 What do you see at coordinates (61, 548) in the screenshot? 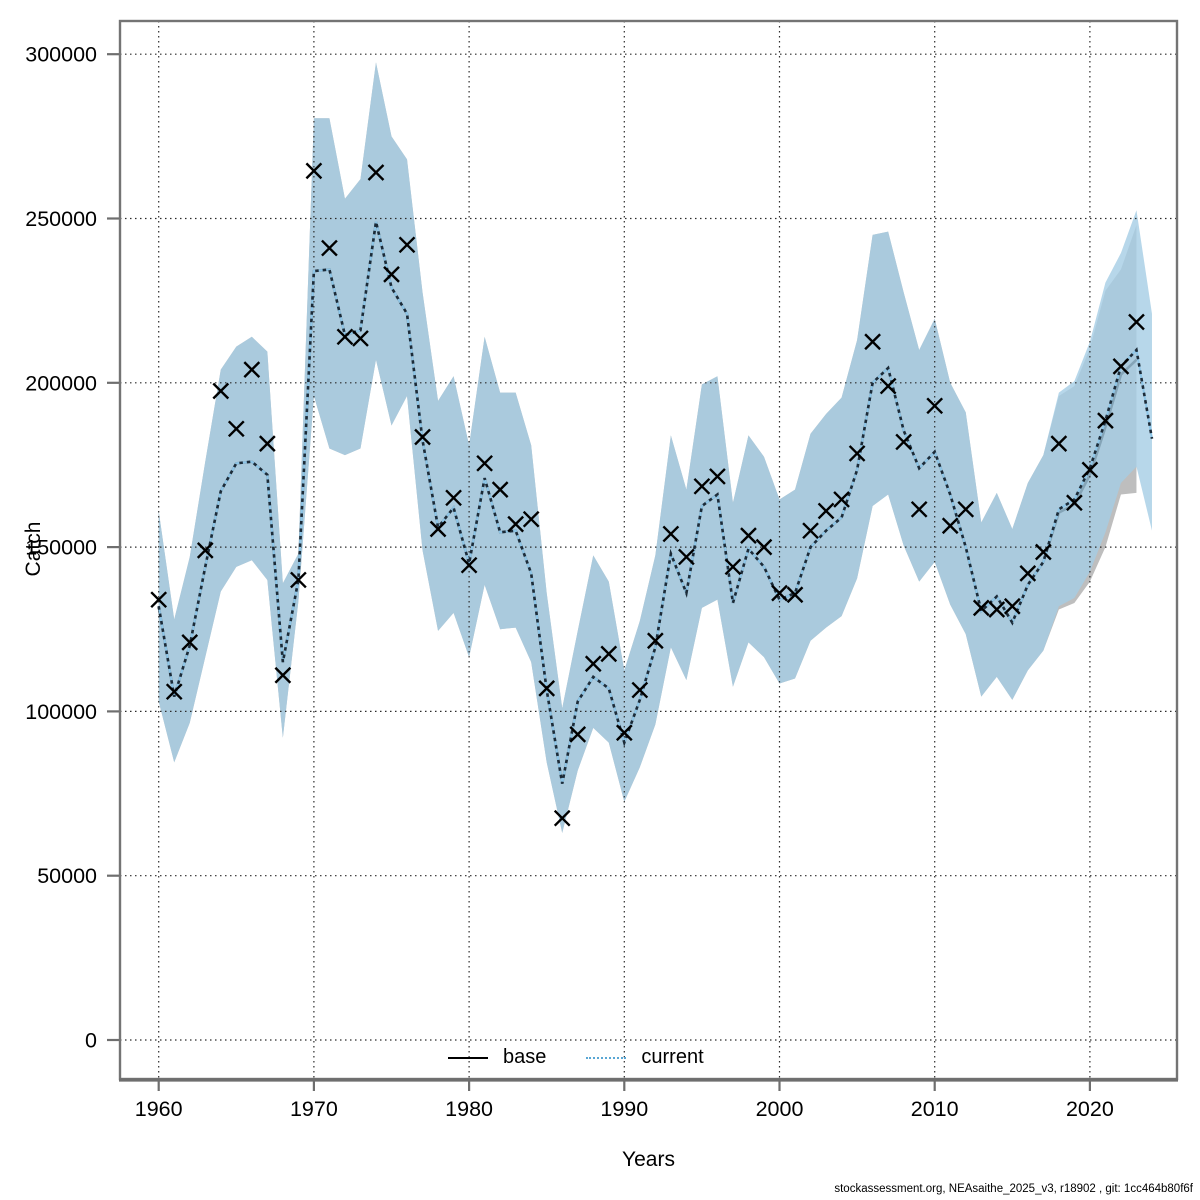
I see `y-tick-label: 150000` at bounding box center [61, 548].